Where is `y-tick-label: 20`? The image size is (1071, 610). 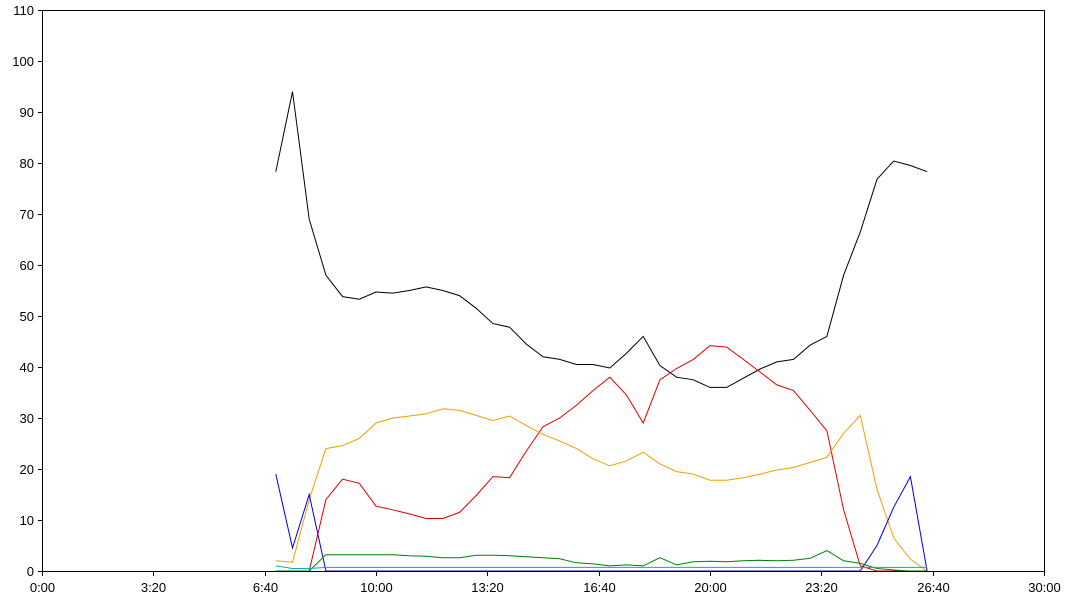
y-tick-label: 20 is located at coordinates (27, 469).